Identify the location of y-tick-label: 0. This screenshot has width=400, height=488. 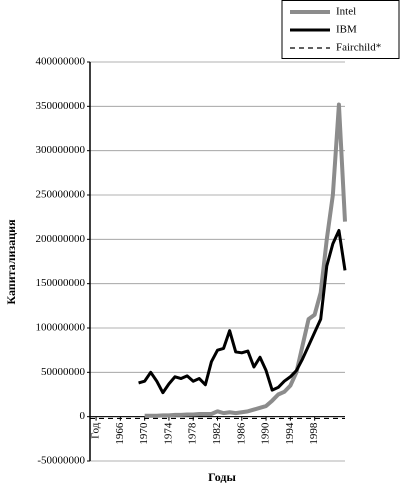
(83, 416).